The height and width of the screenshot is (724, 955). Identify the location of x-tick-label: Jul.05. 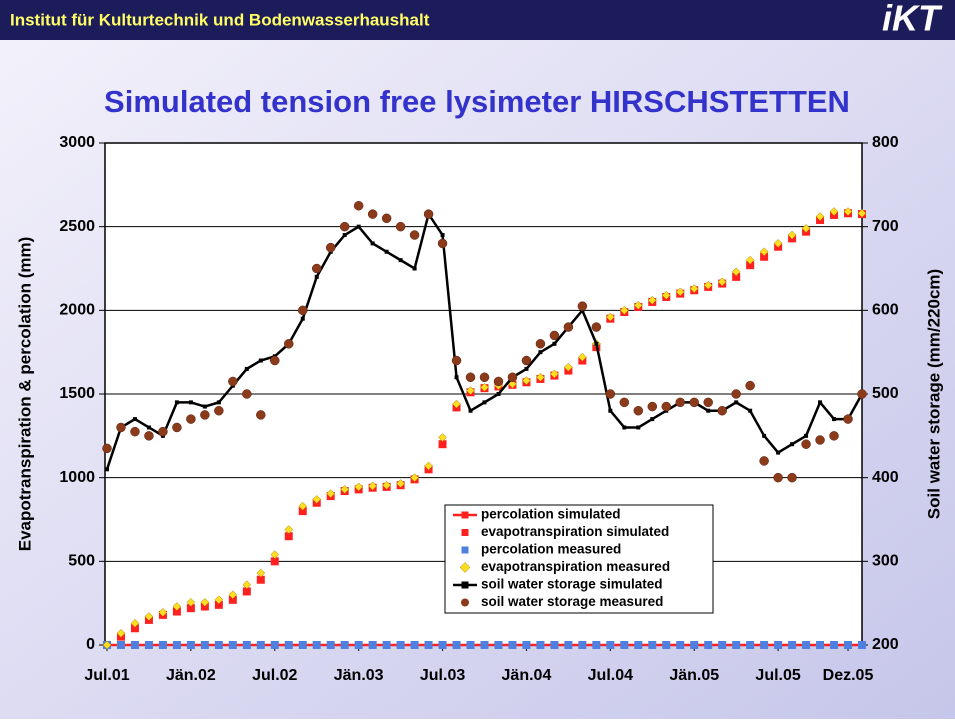
(777, 675).